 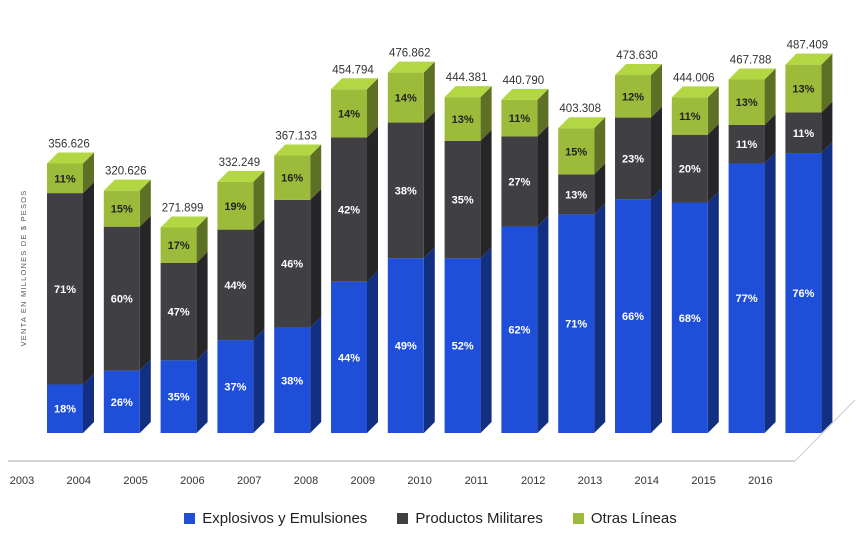 I want to click on x-tick-label: 2013, so click(x=590, y=481).